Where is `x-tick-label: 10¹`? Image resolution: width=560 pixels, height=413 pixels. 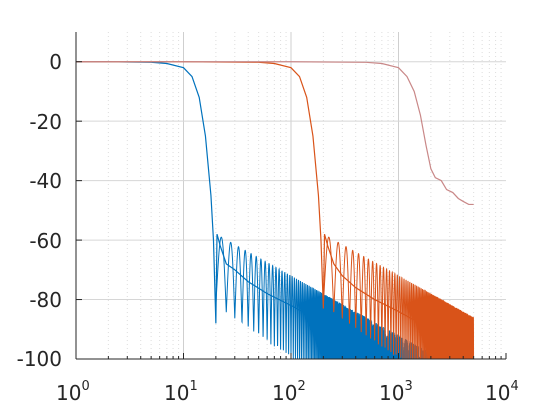 x-tick-label: 10¹ is located at coordinates (181, 392).